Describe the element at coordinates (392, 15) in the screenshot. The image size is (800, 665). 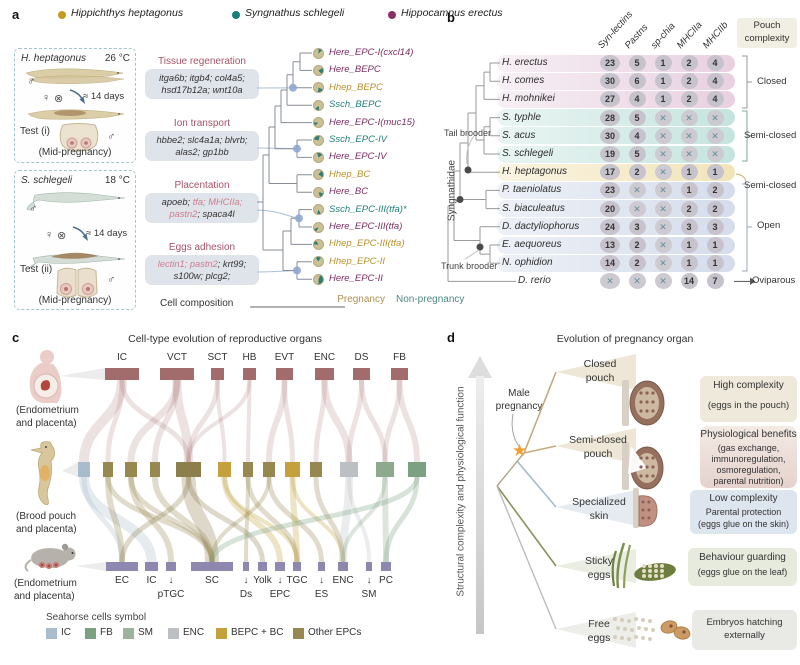
I see `species-dot-icon` at that location.